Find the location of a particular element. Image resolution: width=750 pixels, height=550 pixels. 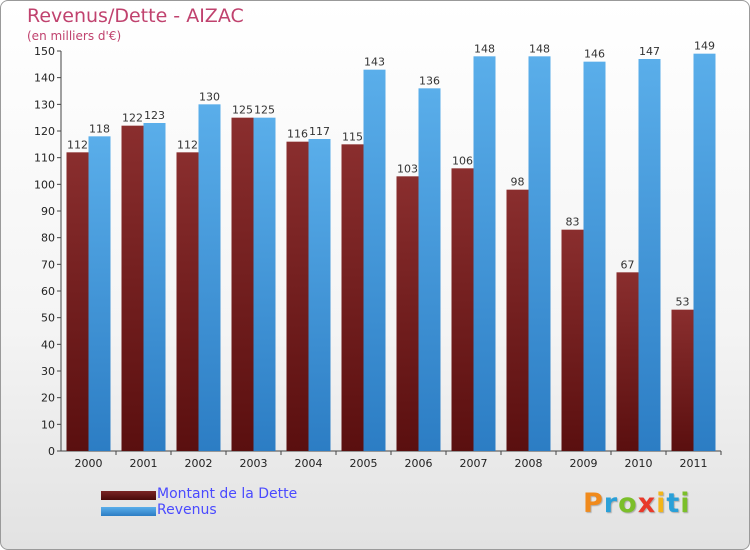

x-tick-label: 2008 is located at coordinates (529, 463).